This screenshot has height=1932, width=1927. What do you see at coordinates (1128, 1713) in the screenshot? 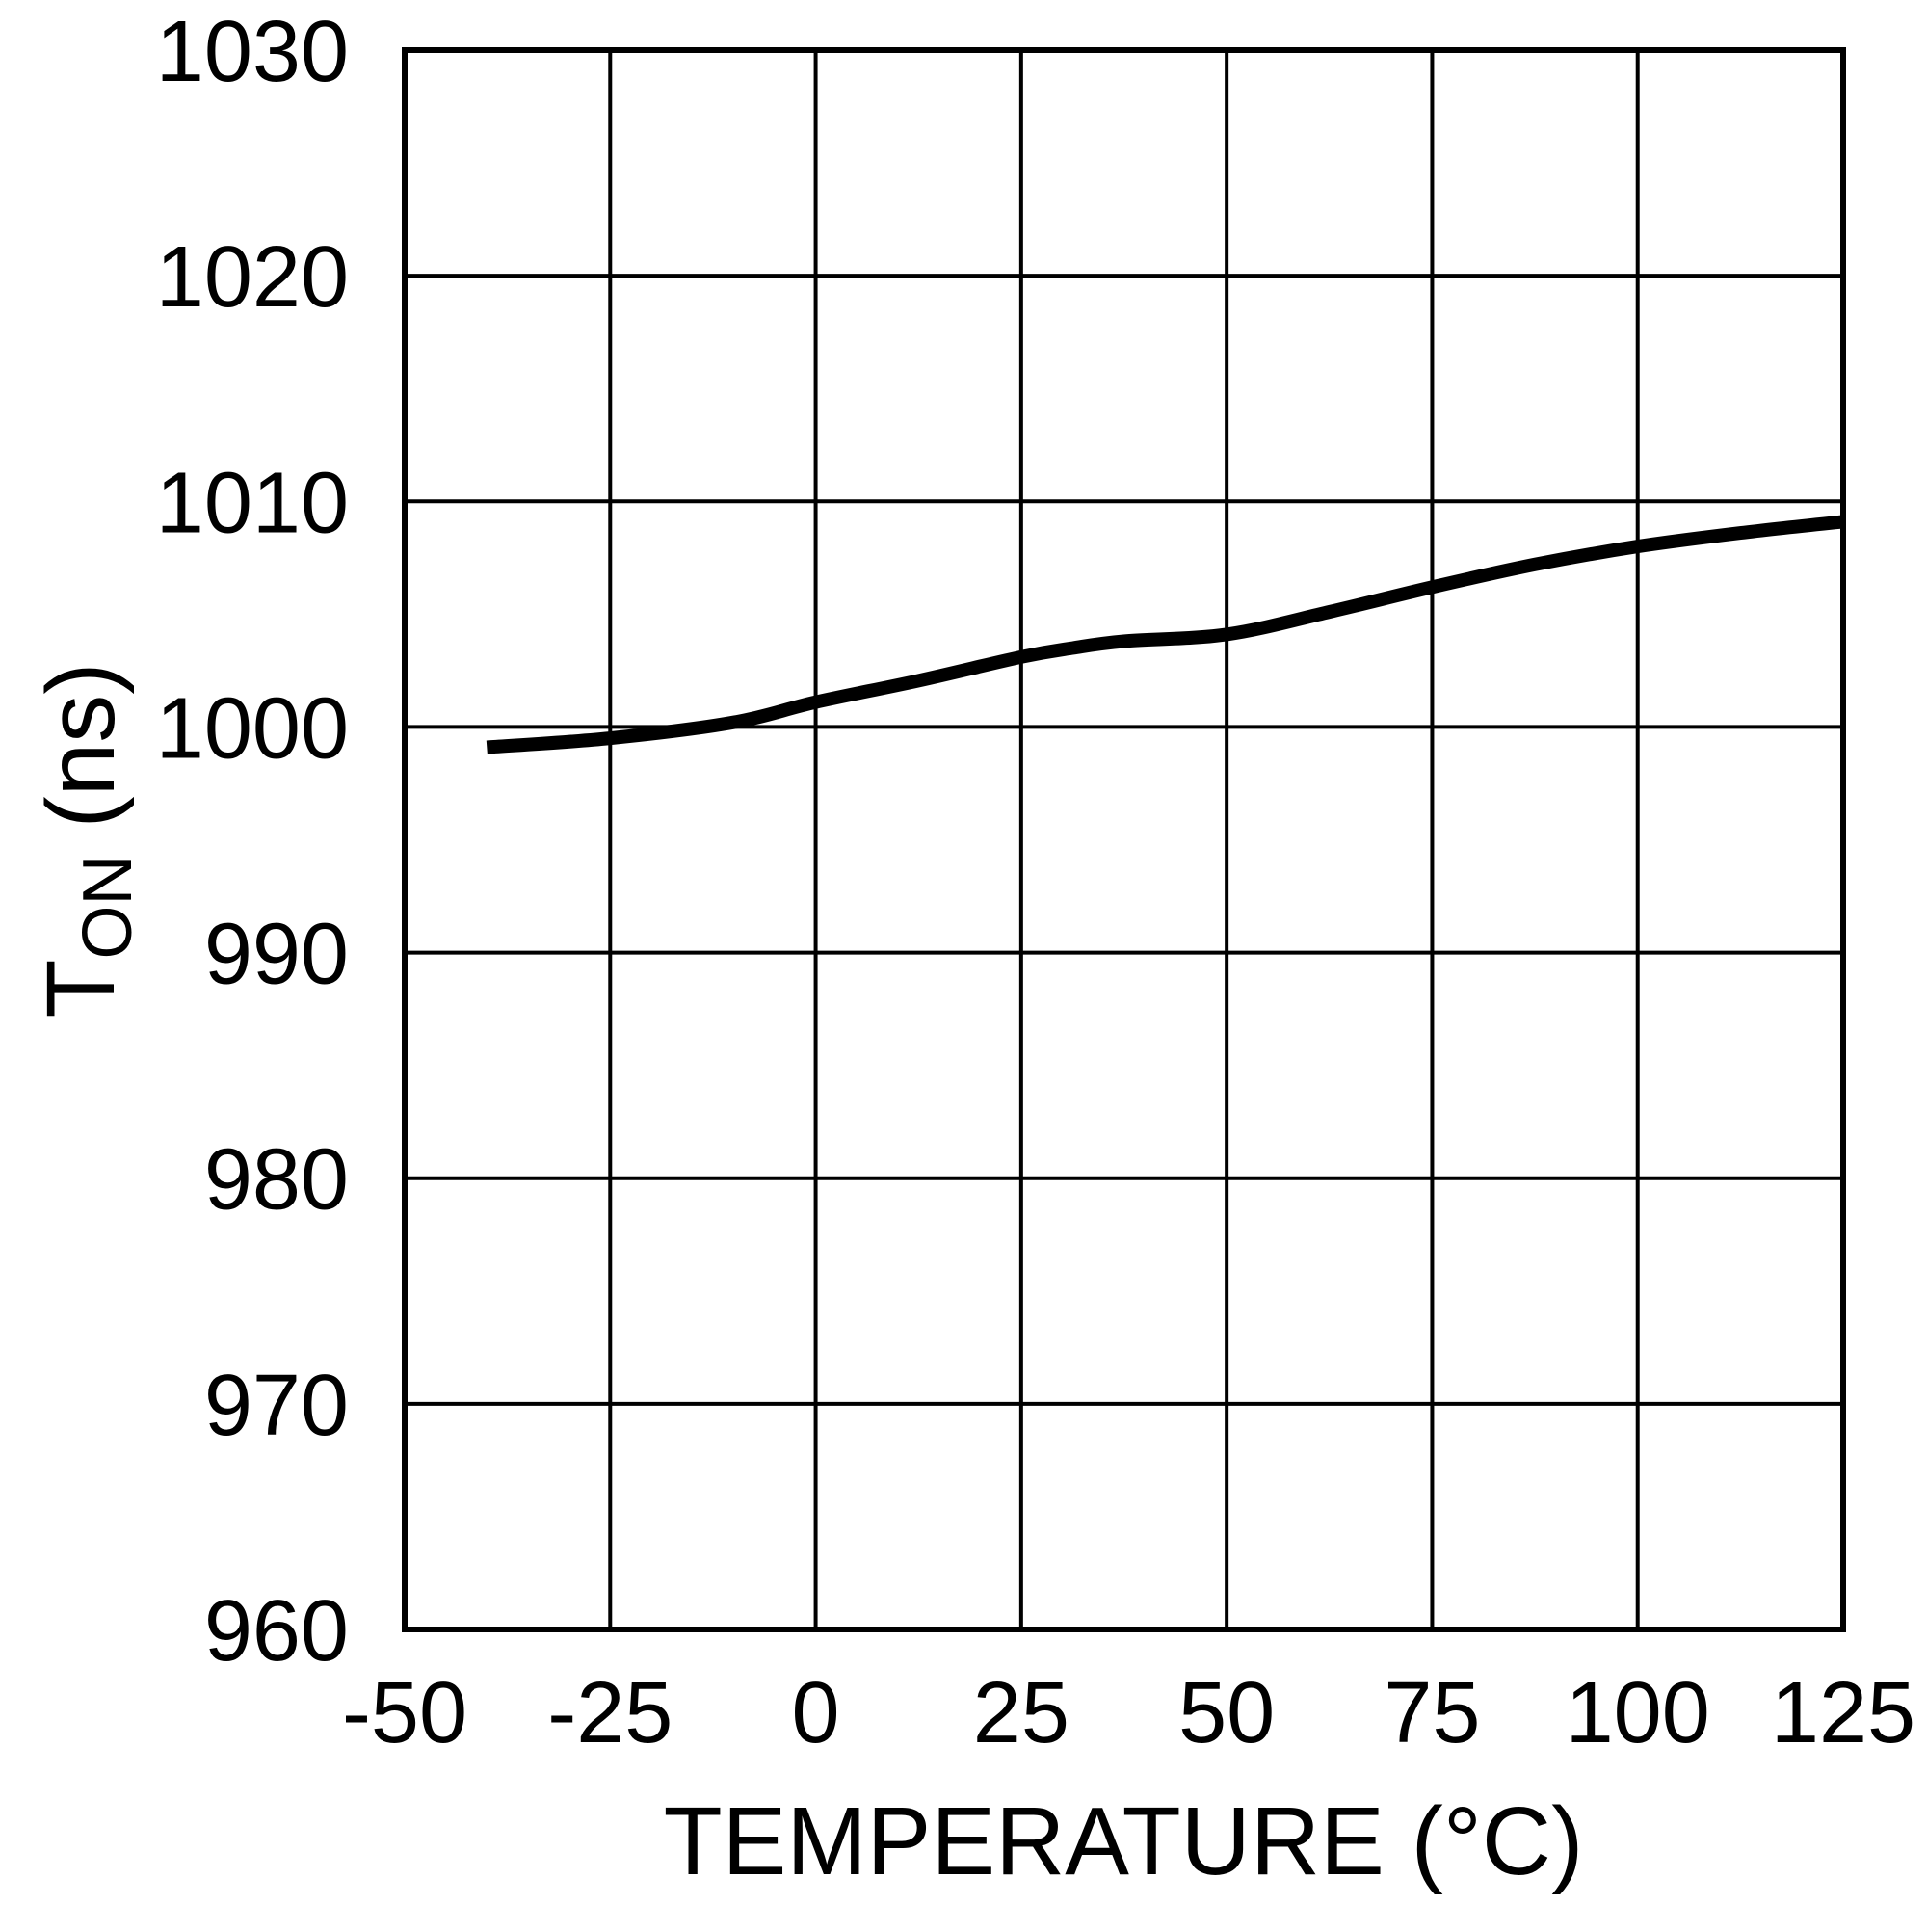
I see `x-axis-tick-labels: -50 -25 0 25 50 75 100 125` at bounding box center [1128, 1713].